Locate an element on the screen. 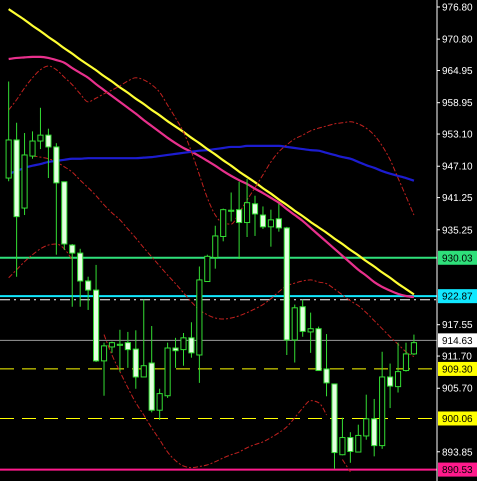  y-tick-label: 970.80 is located at coordinates (458, 40).